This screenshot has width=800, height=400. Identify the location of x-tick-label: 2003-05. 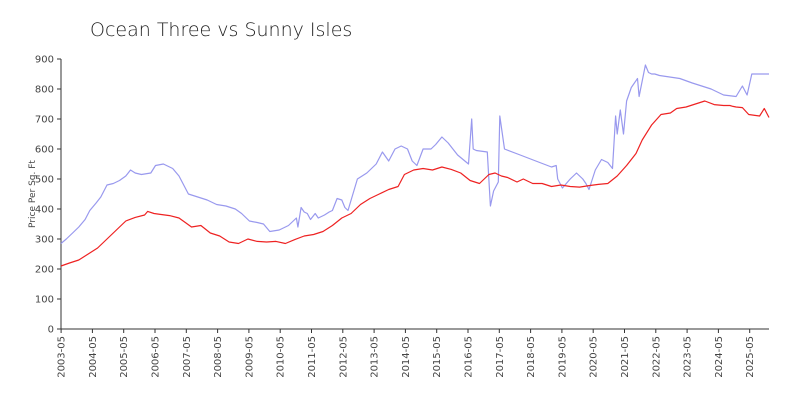
(62, 357).